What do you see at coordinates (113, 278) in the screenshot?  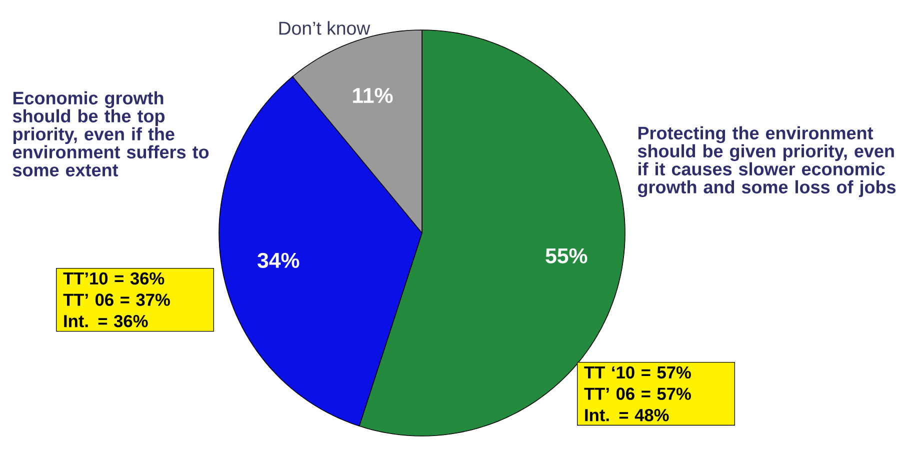 I see `text: TT’10 = 36%` at bounding box center [113, 278].